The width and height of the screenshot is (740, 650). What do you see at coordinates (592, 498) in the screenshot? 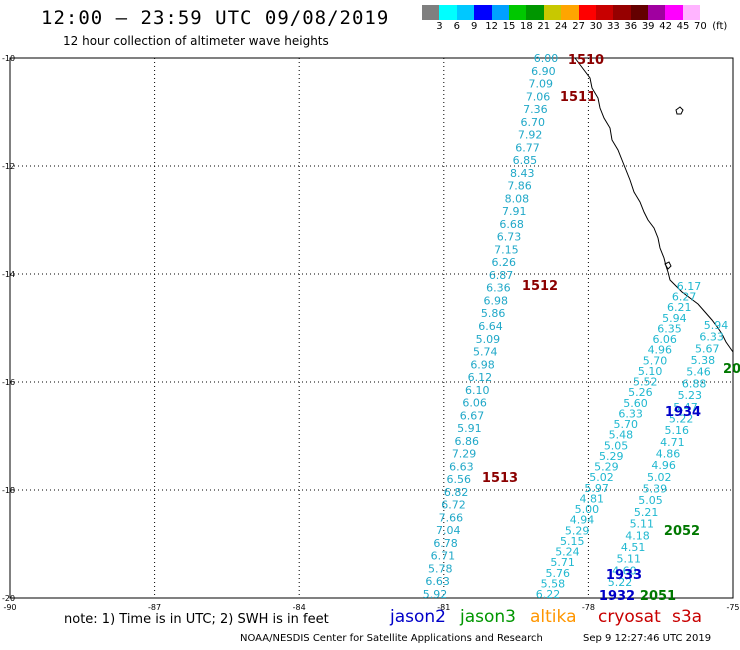
I see `track-b-value: 4.81` at bounding box center [592, 498].